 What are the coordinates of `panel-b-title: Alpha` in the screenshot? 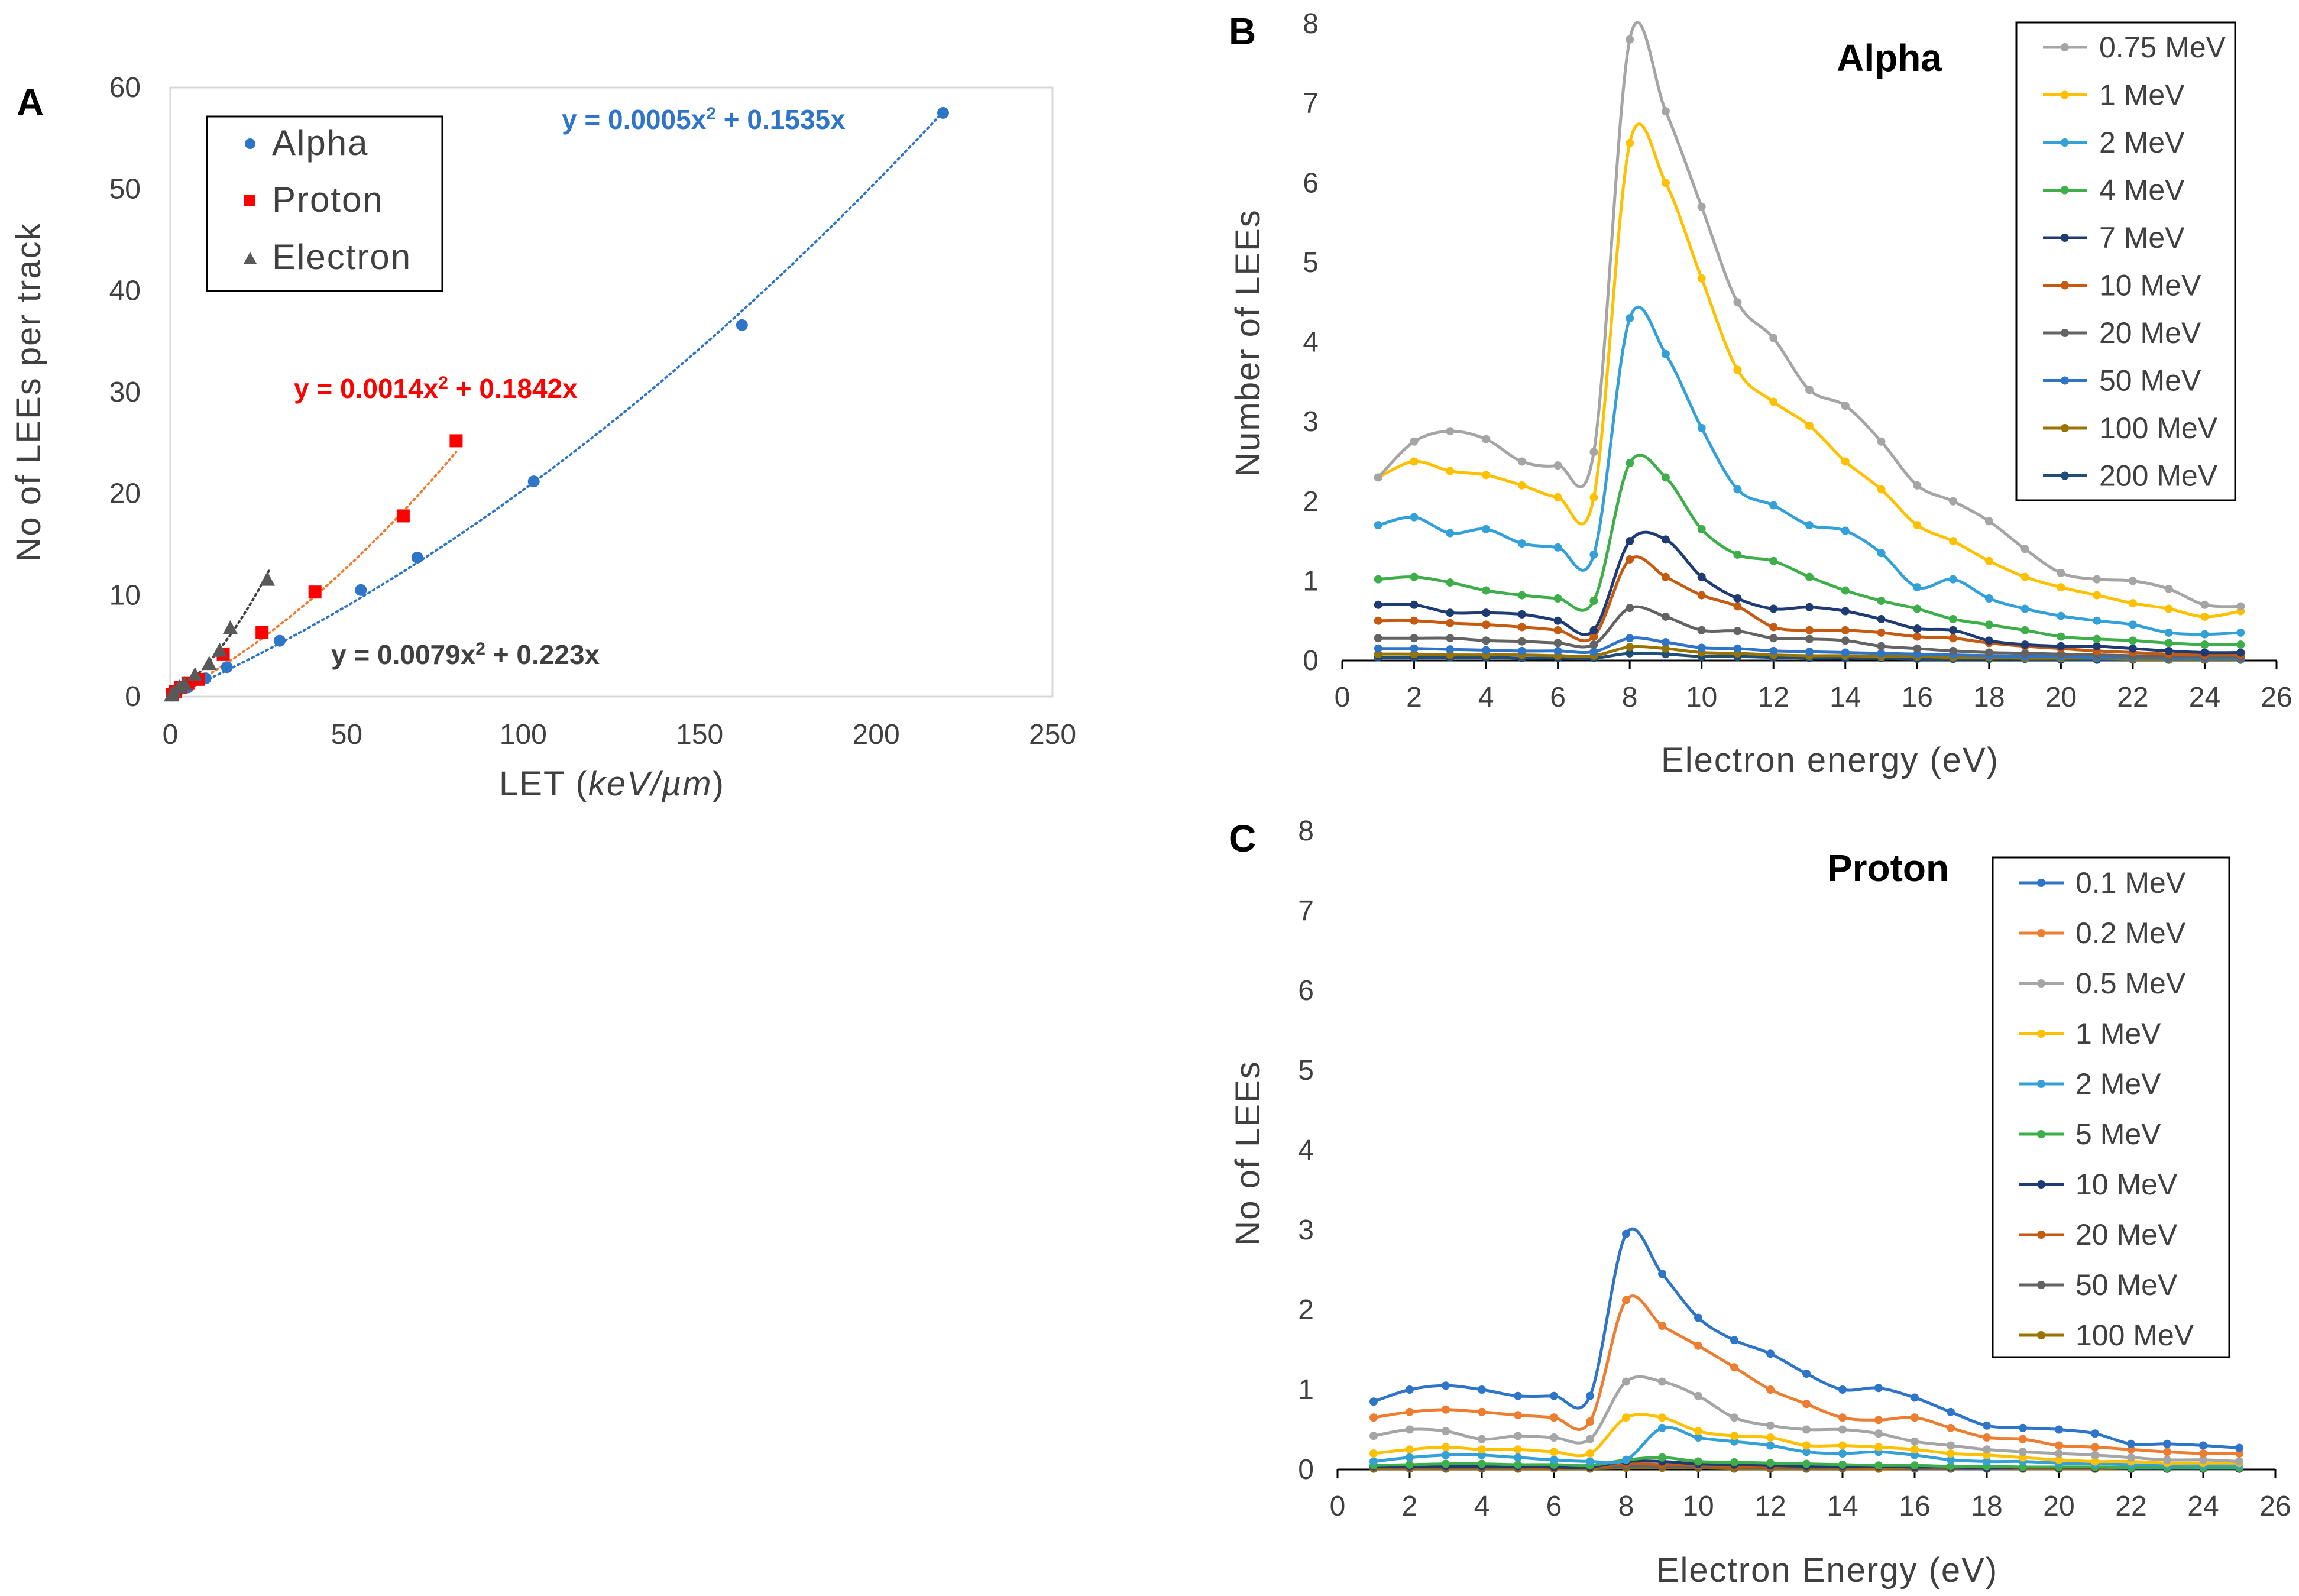 It's located at (1889, 58).